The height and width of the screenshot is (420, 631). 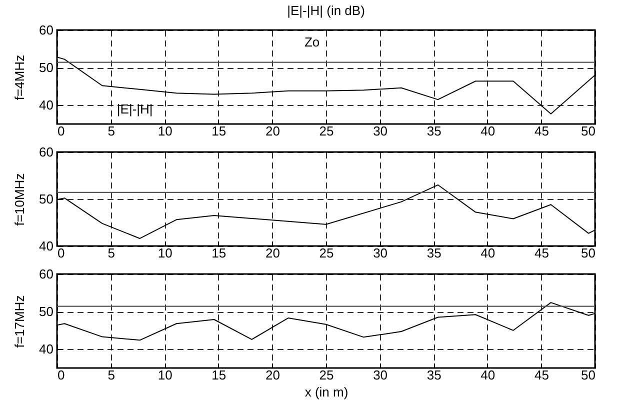 What do you see at coordinates (326, 392) in the screenshot?
I see `x-axis-title: x (in m)` at bounding box center [326, 392].